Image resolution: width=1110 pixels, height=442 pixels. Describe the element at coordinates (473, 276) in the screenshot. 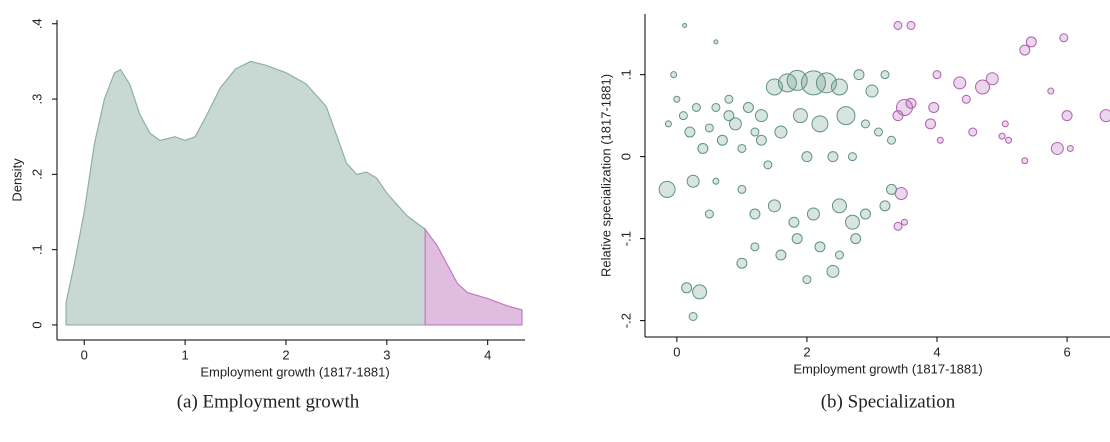

I see `density-area` at that location.